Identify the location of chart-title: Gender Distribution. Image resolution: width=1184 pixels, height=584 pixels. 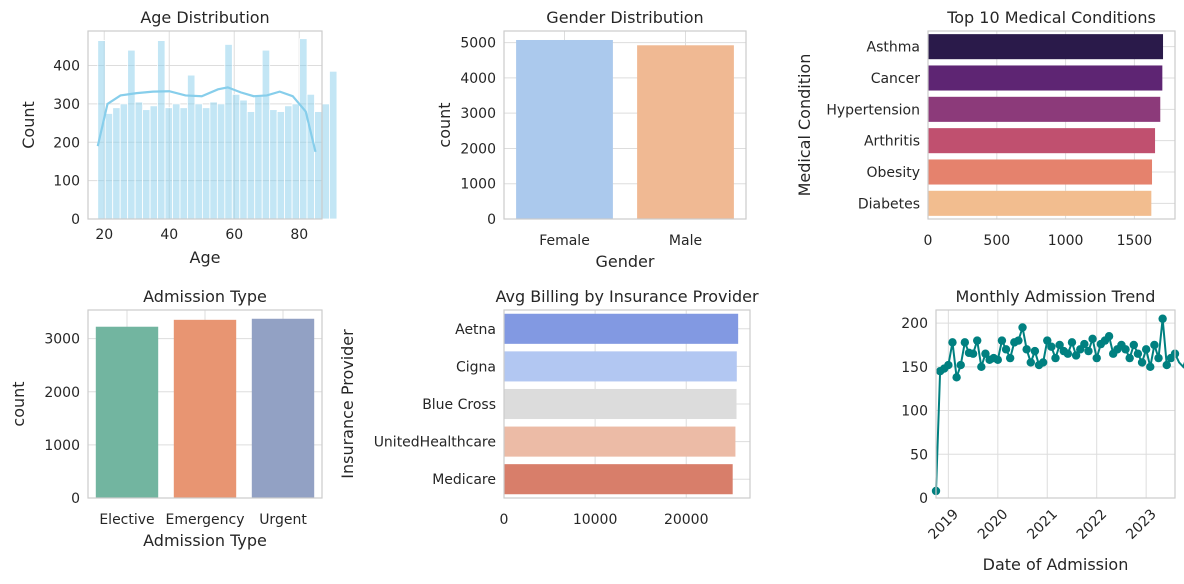
(624, 17).